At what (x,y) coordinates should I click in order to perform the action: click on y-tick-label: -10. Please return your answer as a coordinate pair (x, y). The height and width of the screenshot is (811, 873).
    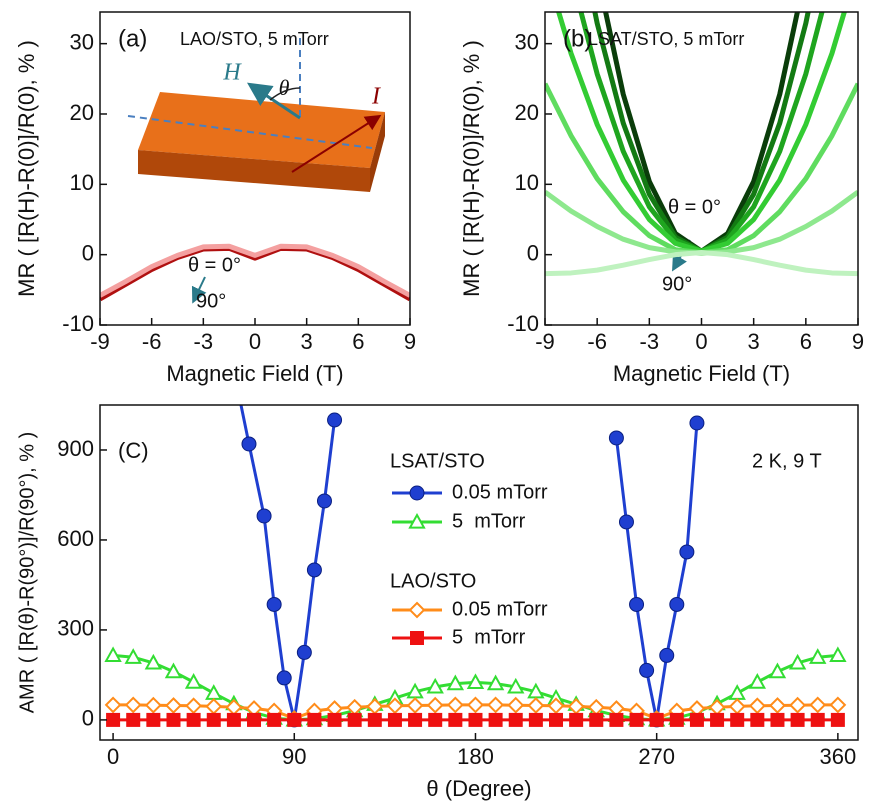
    Looking at the image, I should click on (78, 323).